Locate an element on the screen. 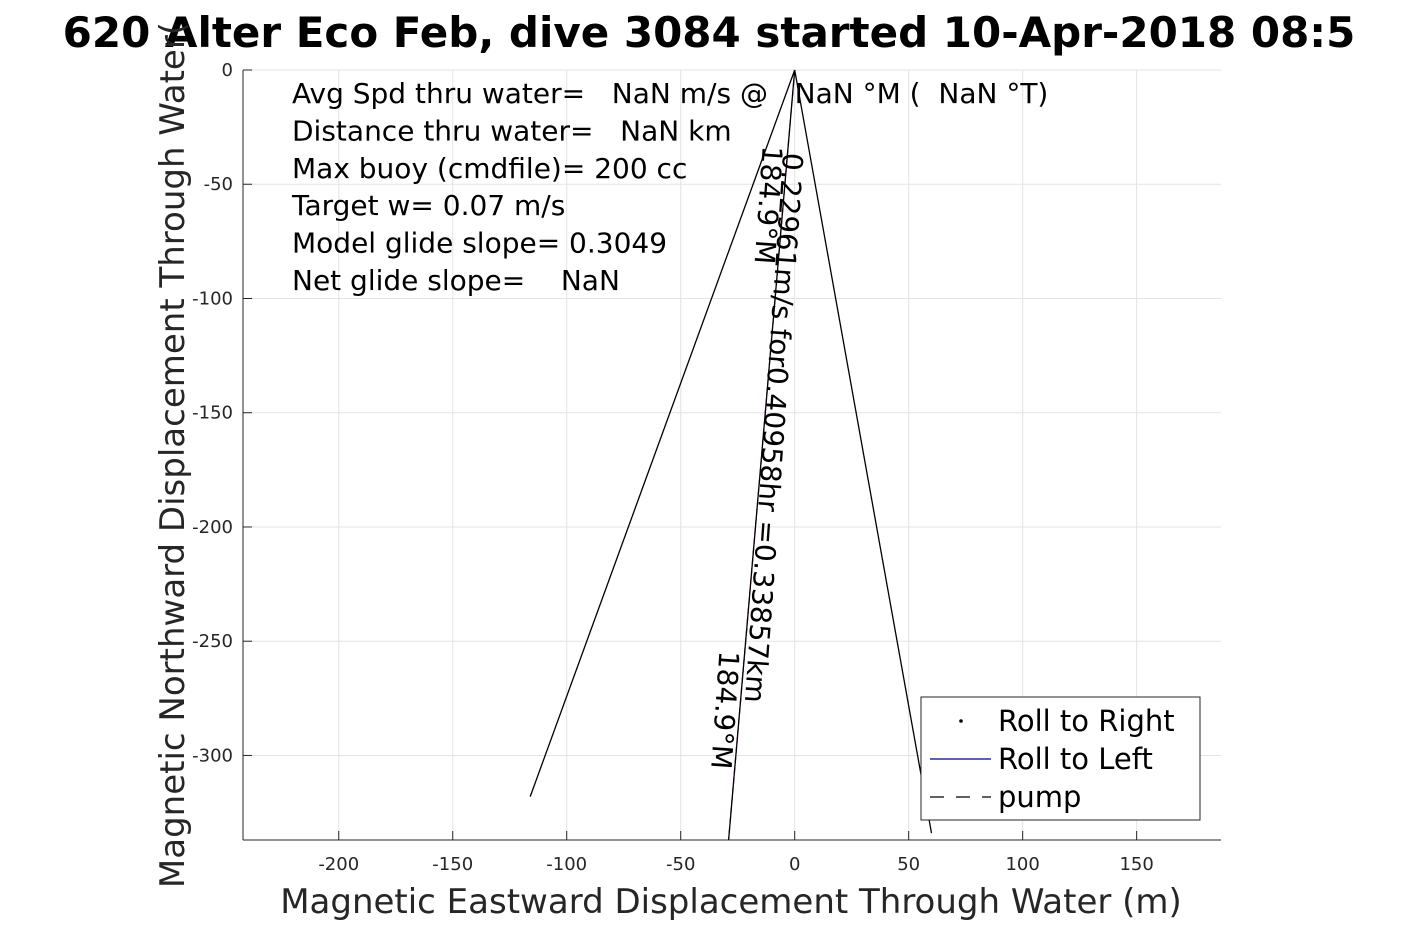 Image resolution: width=1417 pixels, height=945 pixels. x-tick-label: 50 is located at coordinates (908, 864).